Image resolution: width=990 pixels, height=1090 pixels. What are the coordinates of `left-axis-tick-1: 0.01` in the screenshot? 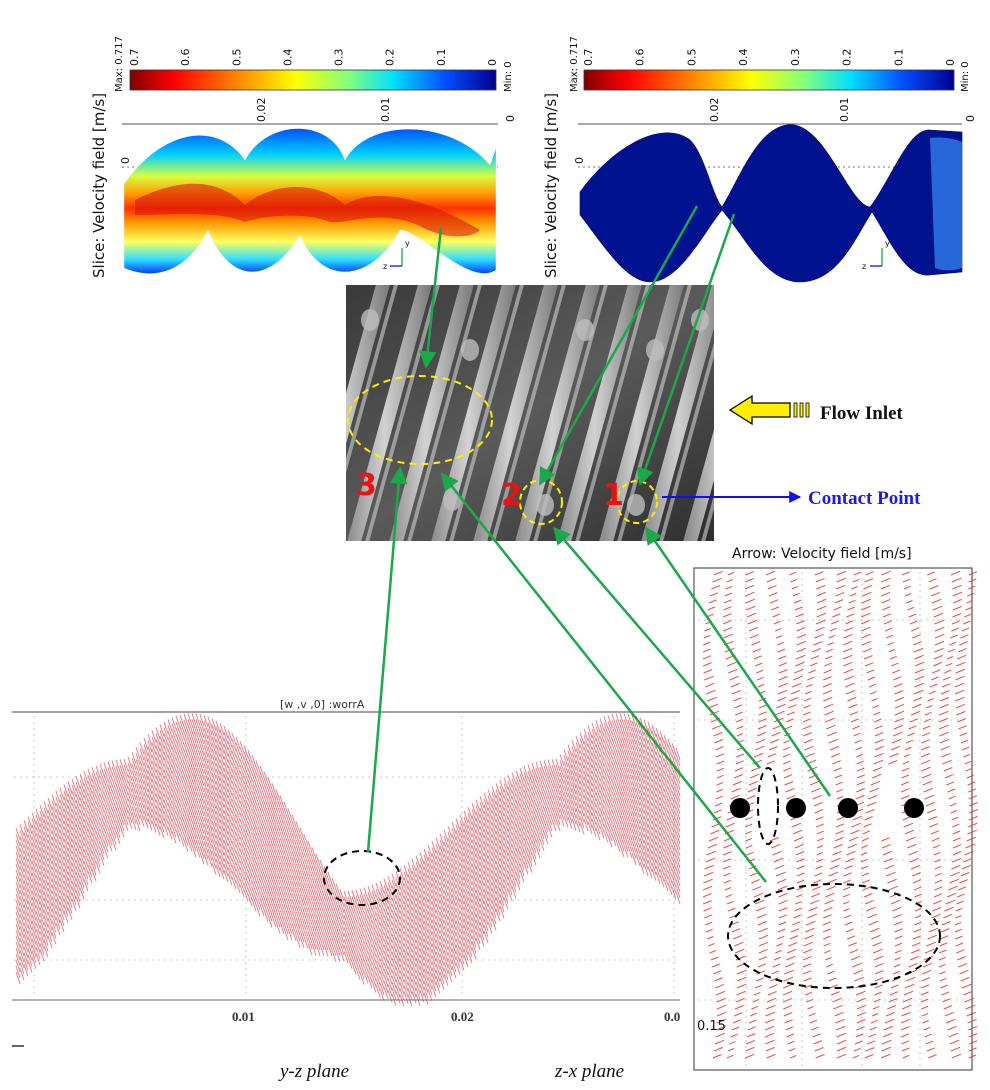 It's located at (385, 110).